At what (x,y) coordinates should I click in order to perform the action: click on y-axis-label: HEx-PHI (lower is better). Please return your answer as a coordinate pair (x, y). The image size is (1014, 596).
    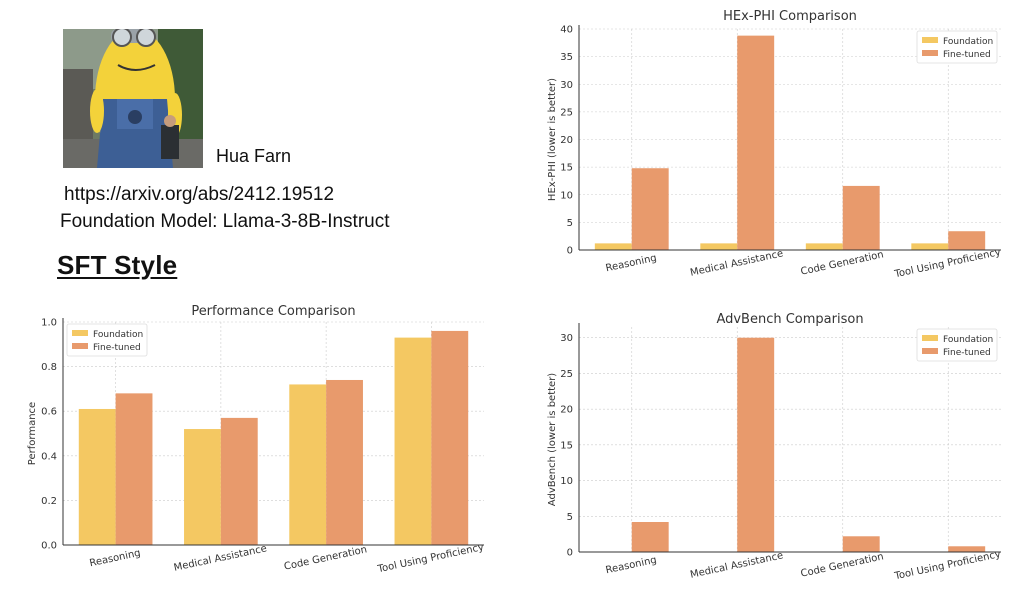
    Looking at the image, I should click on (552, 139).